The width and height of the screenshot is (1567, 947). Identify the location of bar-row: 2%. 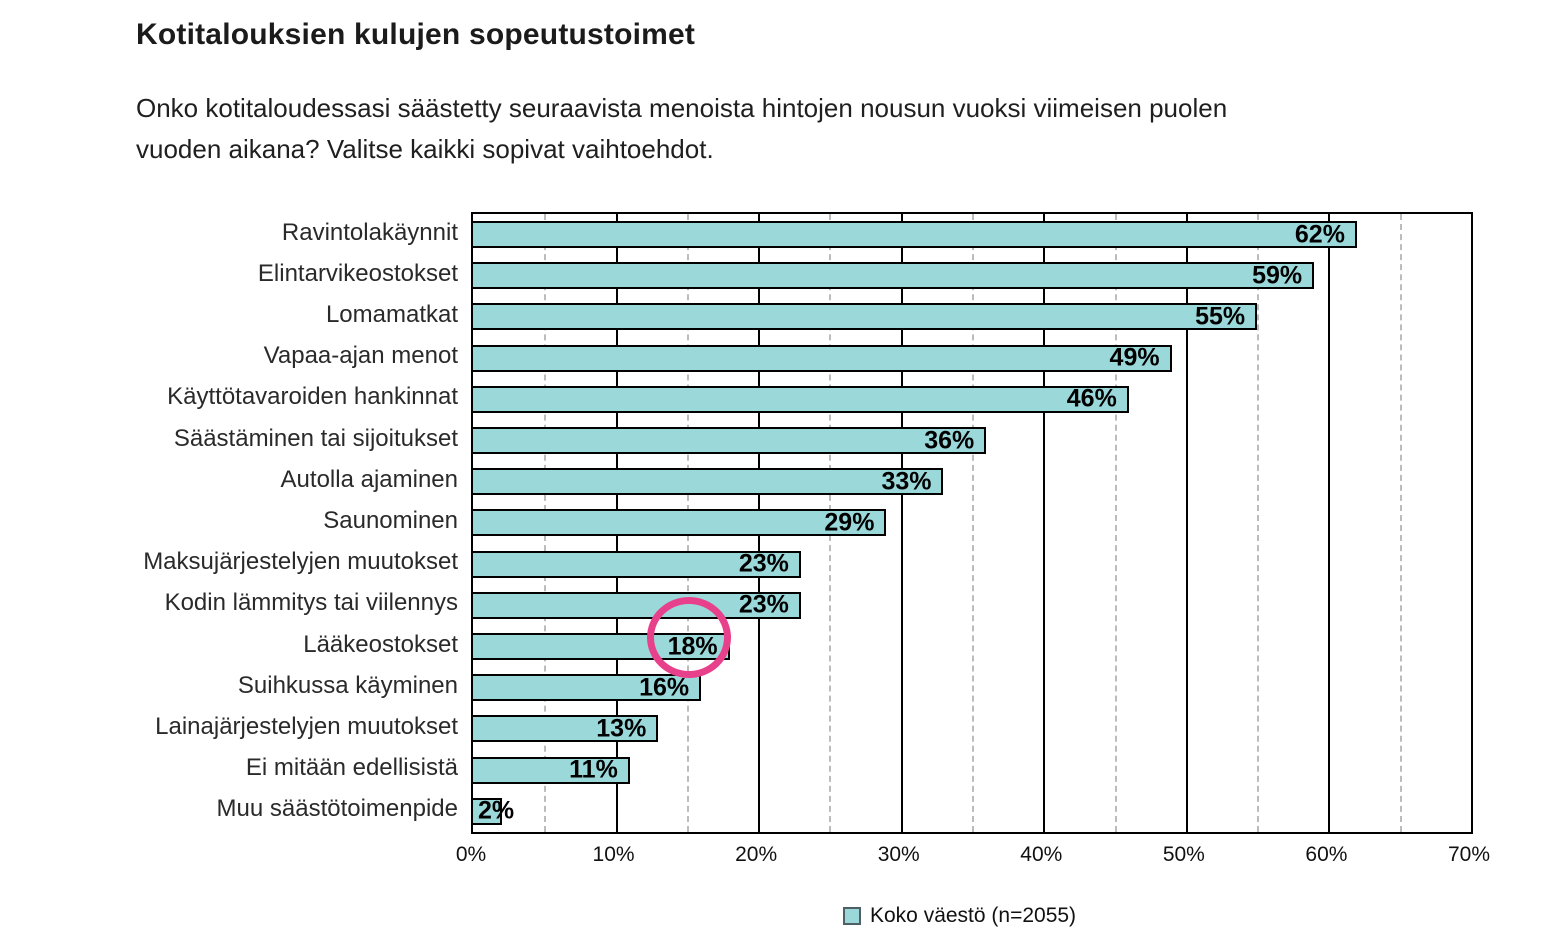
(972, 811).